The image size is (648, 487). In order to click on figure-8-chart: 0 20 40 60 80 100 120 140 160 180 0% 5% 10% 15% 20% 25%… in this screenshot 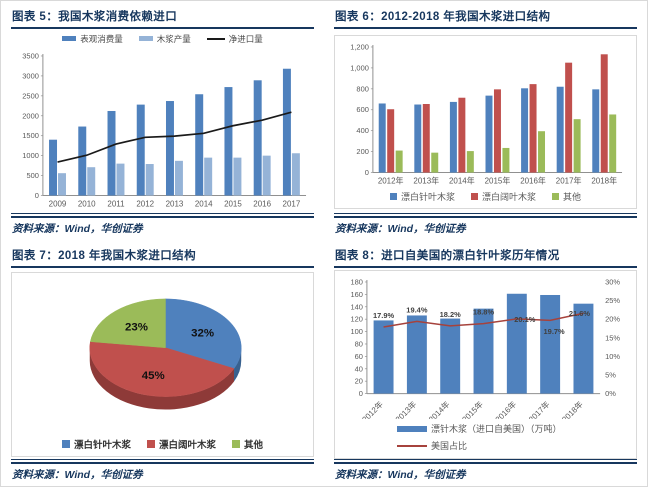, I will do `click(485, 349)`.